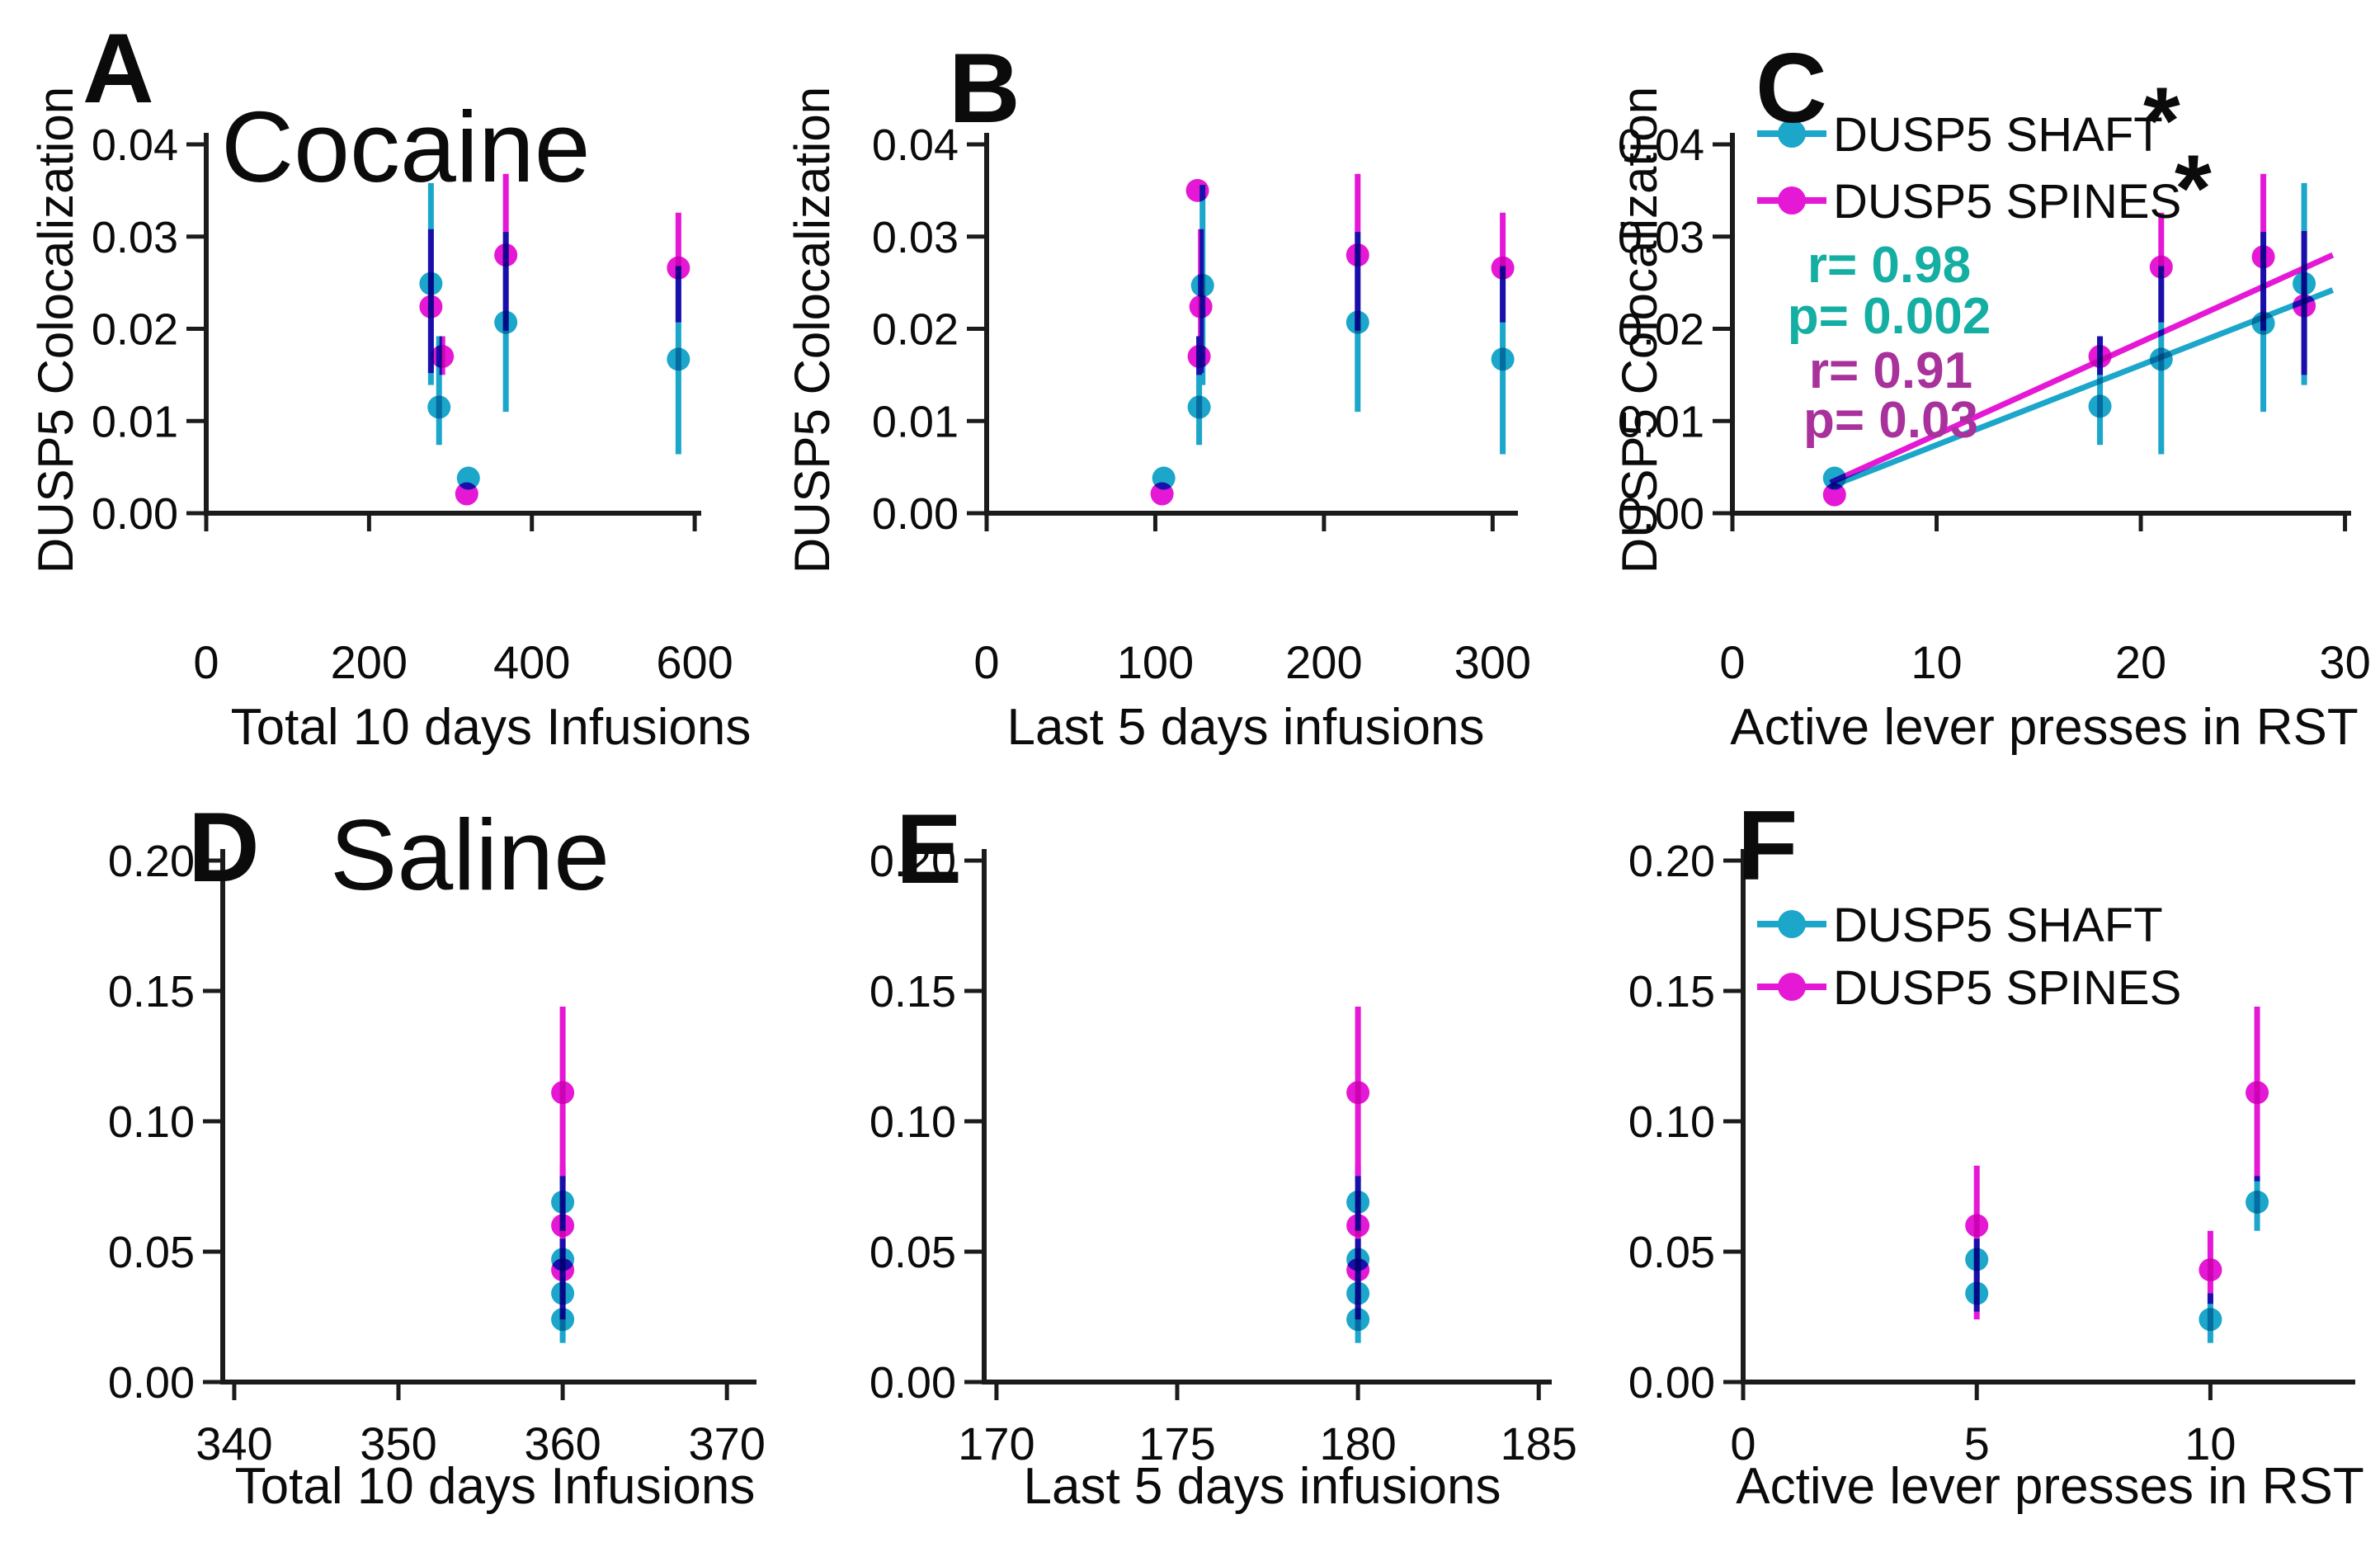  I want to click on x-tick-label: 600, so click(694, 662).